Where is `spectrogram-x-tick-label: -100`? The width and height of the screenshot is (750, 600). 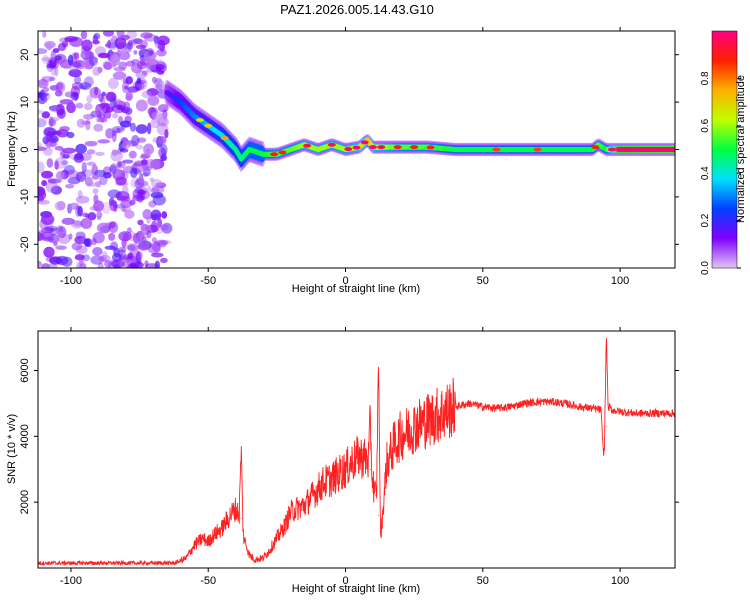 spectrogram-x-tick-label: -100 is located at coordinates (71, 281).